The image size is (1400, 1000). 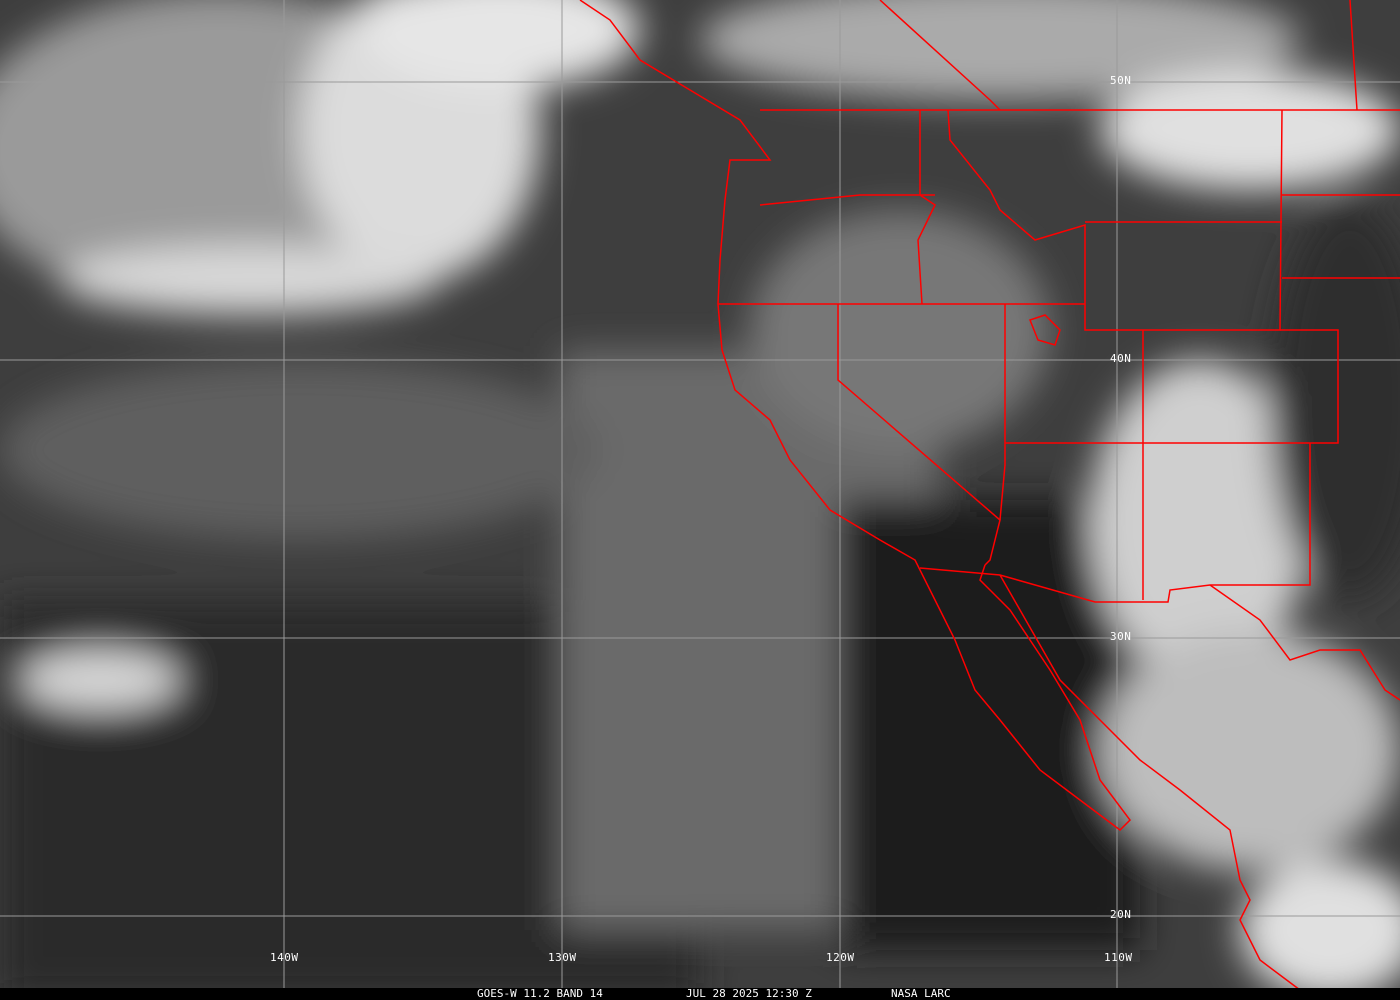 I want to click on longitude-label-130w: 130W, so click(x=562, y=957).